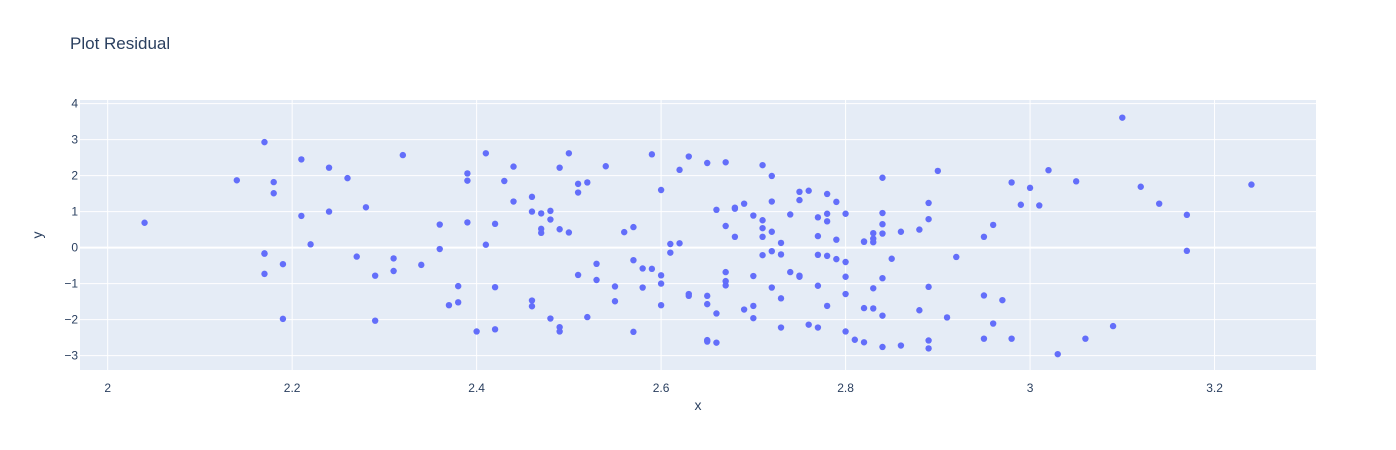 The width and height of the screenshot is (1396, 450). What do you see at coordinates (71, 320) in the screenshot?
I see `y-tick-label: −2` at bounding box center [71, 320].